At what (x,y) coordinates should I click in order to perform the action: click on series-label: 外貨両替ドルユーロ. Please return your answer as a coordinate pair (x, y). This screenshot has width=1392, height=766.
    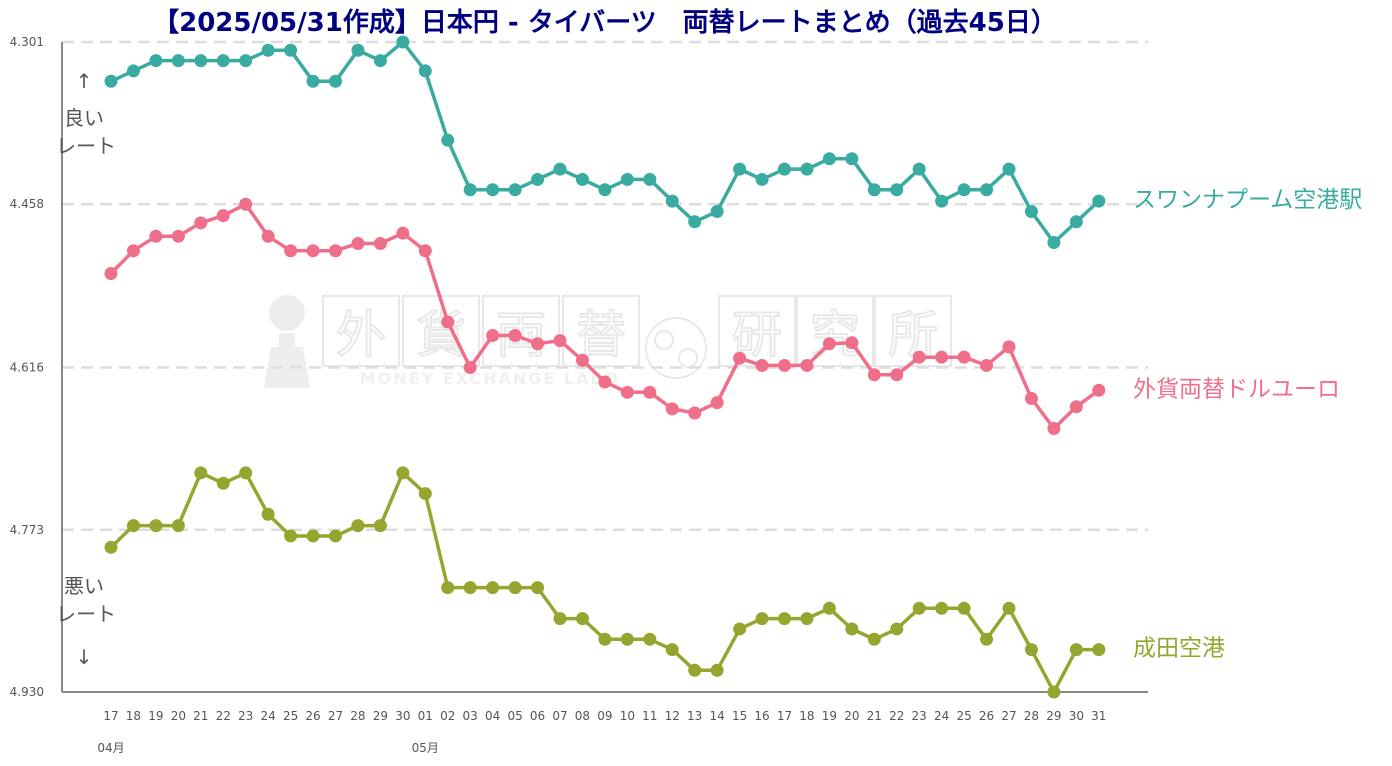
    Looking at the image, I should click on (1236, 389).